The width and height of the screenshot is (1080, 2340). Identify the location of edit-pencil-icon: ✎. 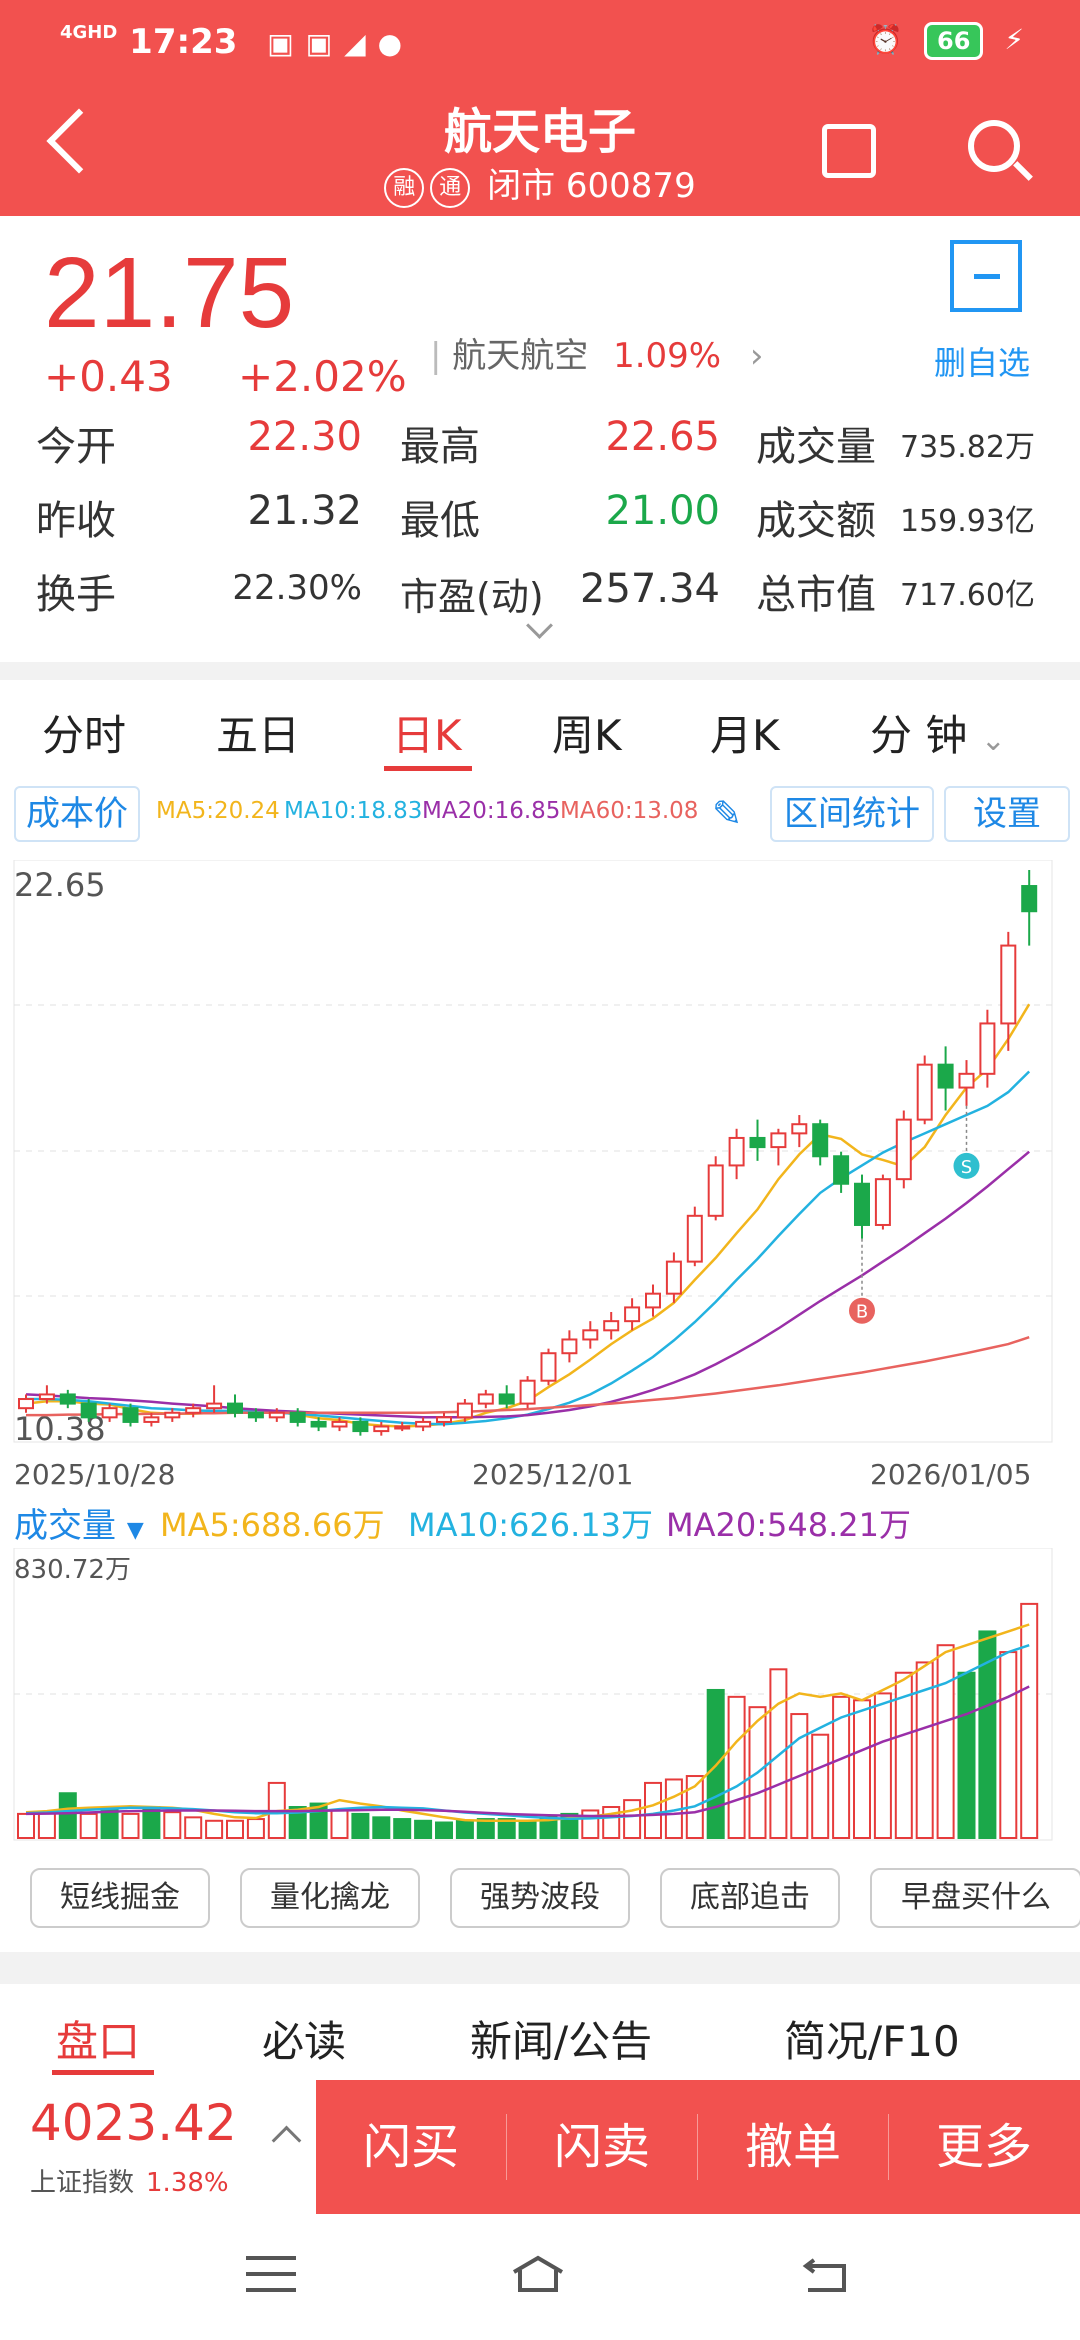
(727, 814).